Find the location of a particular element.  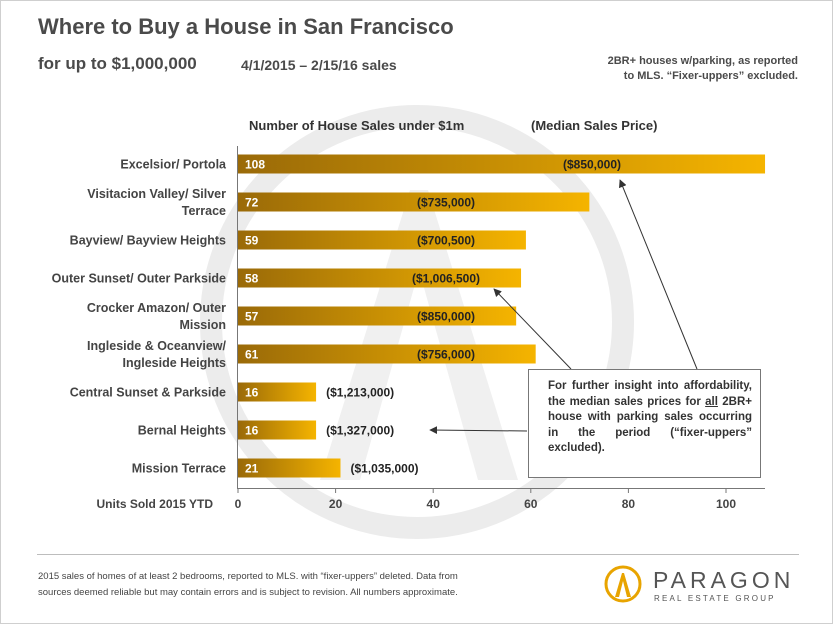

x-tick-label: 0 is located at coordinates (238, 504).